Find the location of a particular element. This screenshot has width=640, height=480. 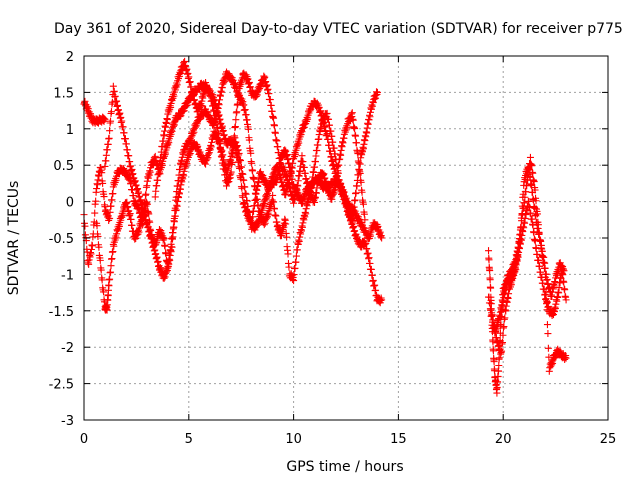

y-tick-label: -0.5 is located at coordinates (61, 239).